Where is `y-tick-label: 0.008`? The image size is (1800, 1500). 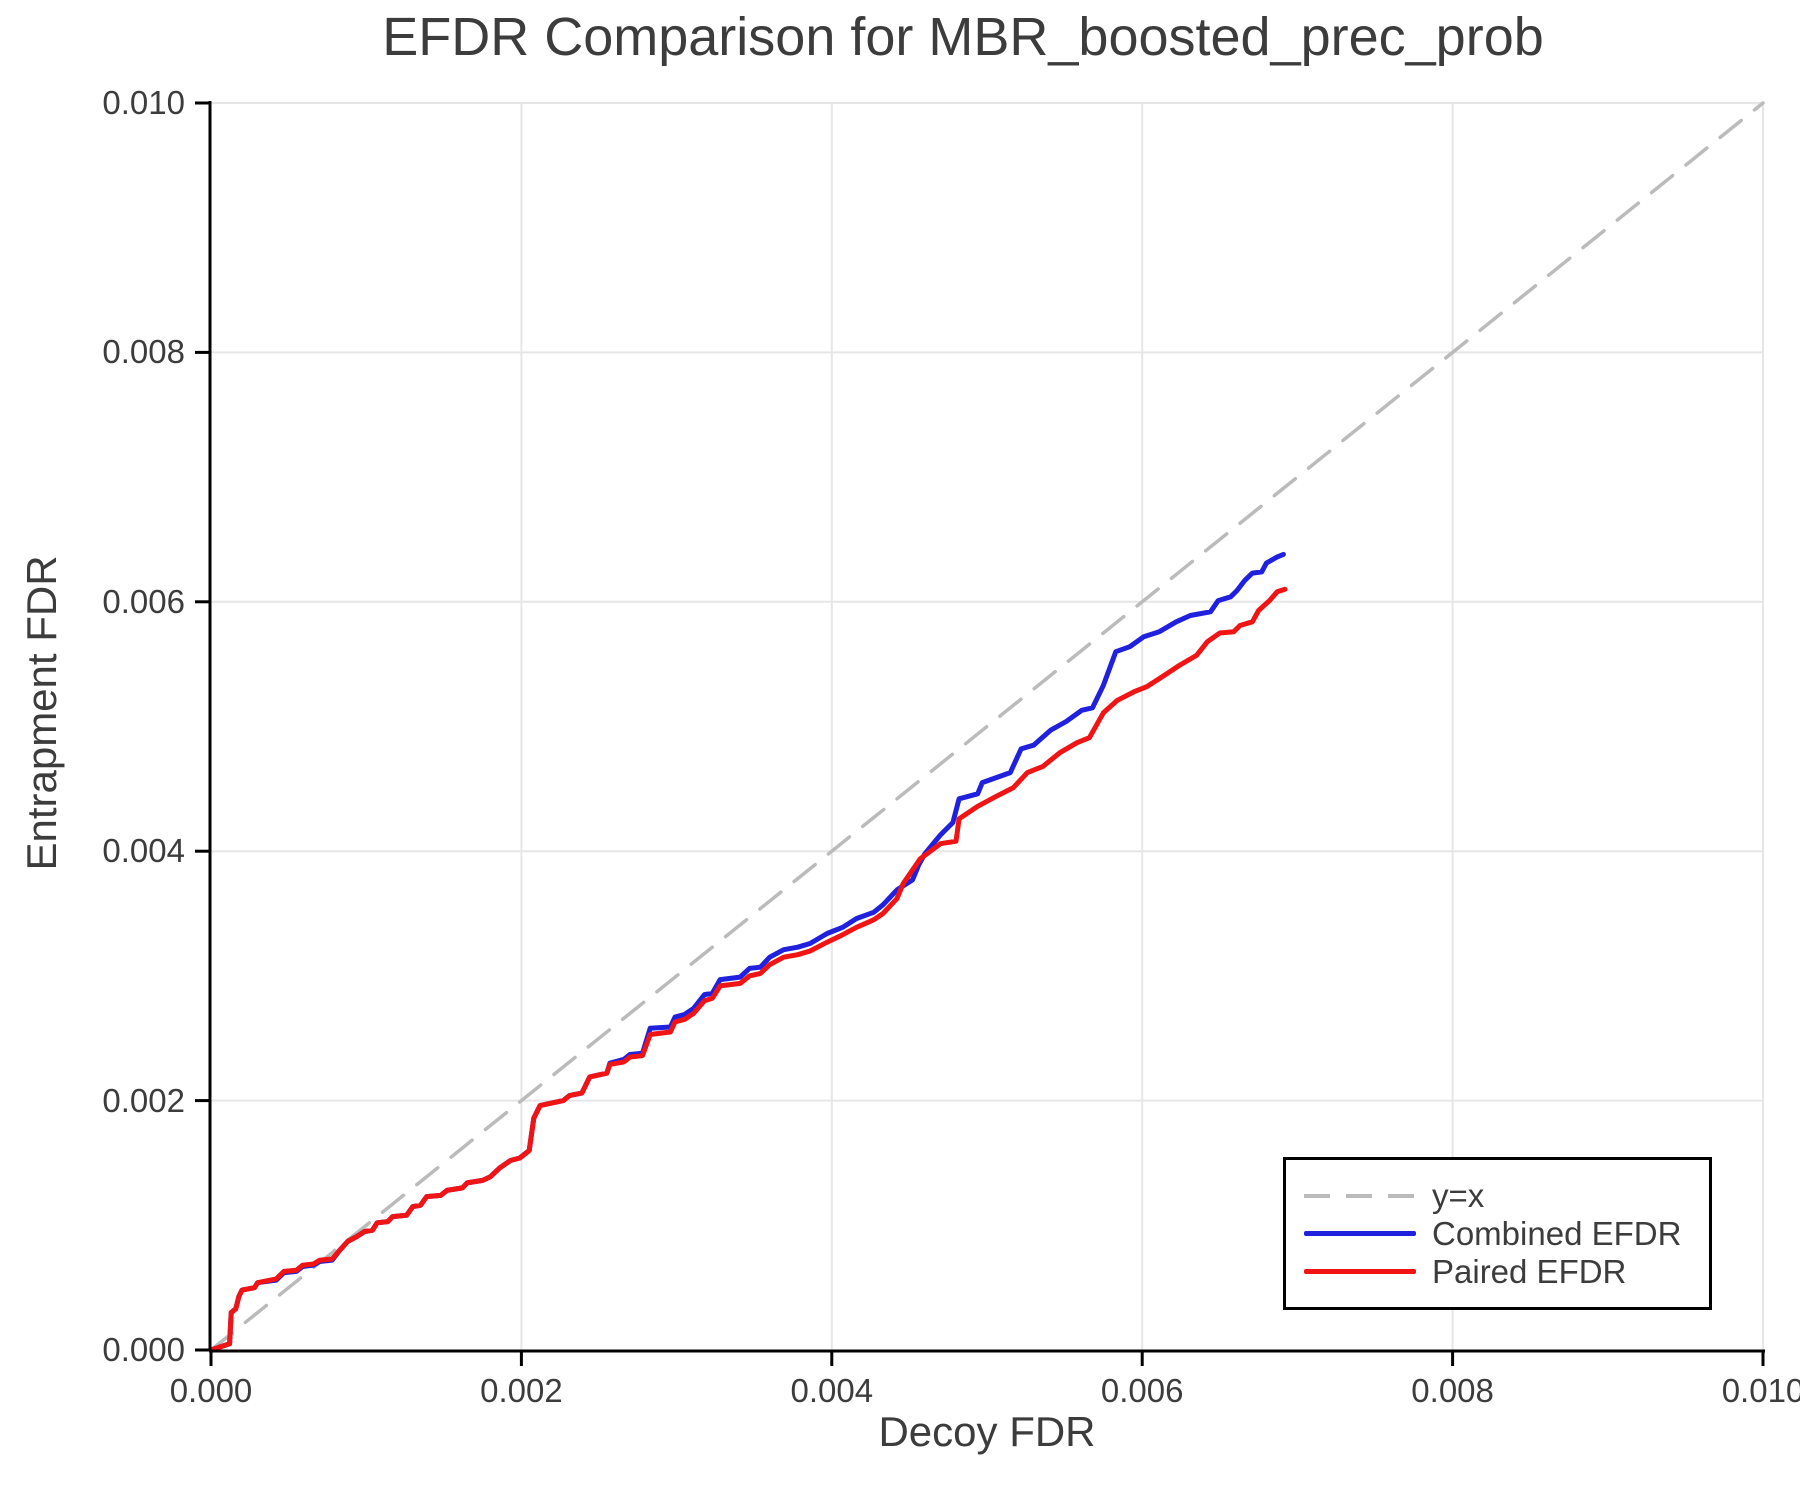 y-tick-label: 0.008 is located at coordinates (143, 352).